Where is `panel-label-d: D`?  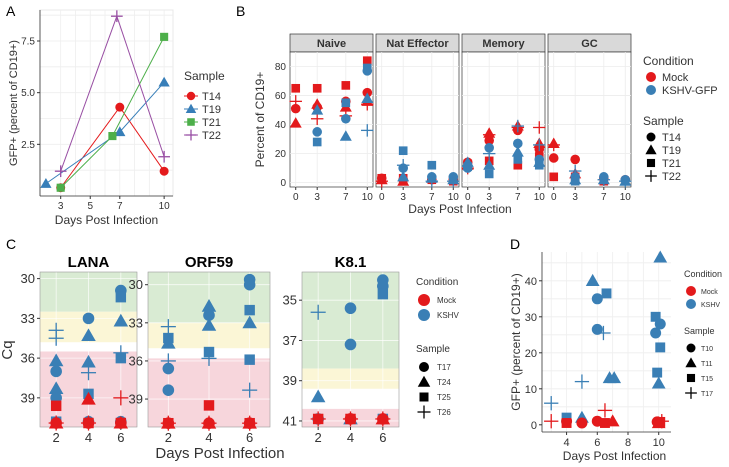
panel-label-d: D is located at coordinates (515, 244).